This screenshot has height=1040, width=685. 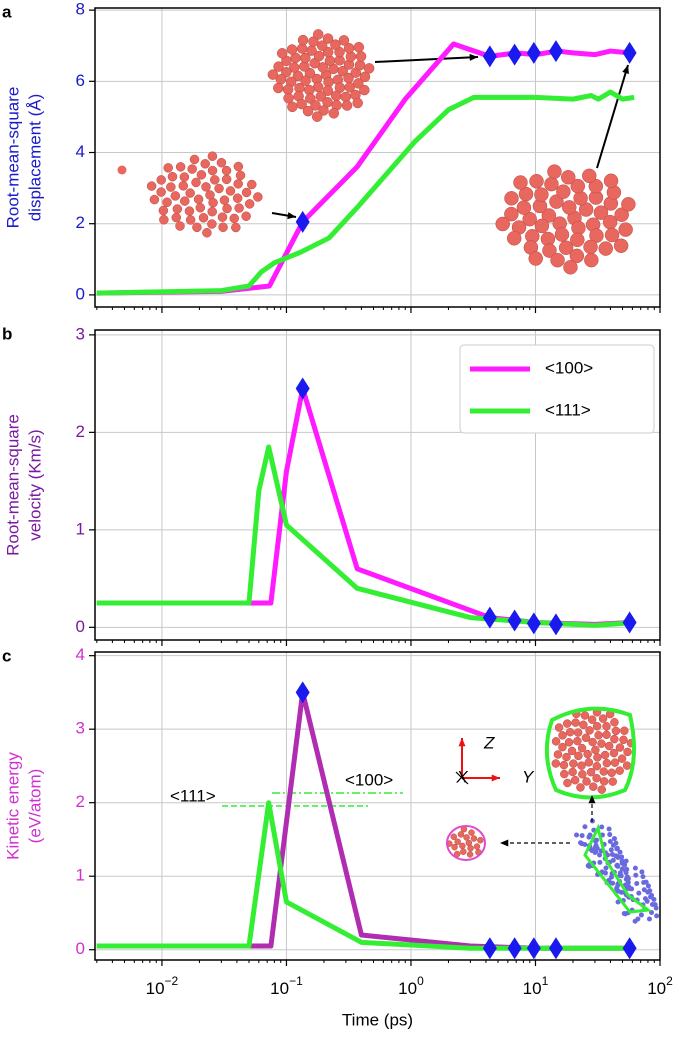 I want to click on legend-label: <100>, so click(x=569, y=367).